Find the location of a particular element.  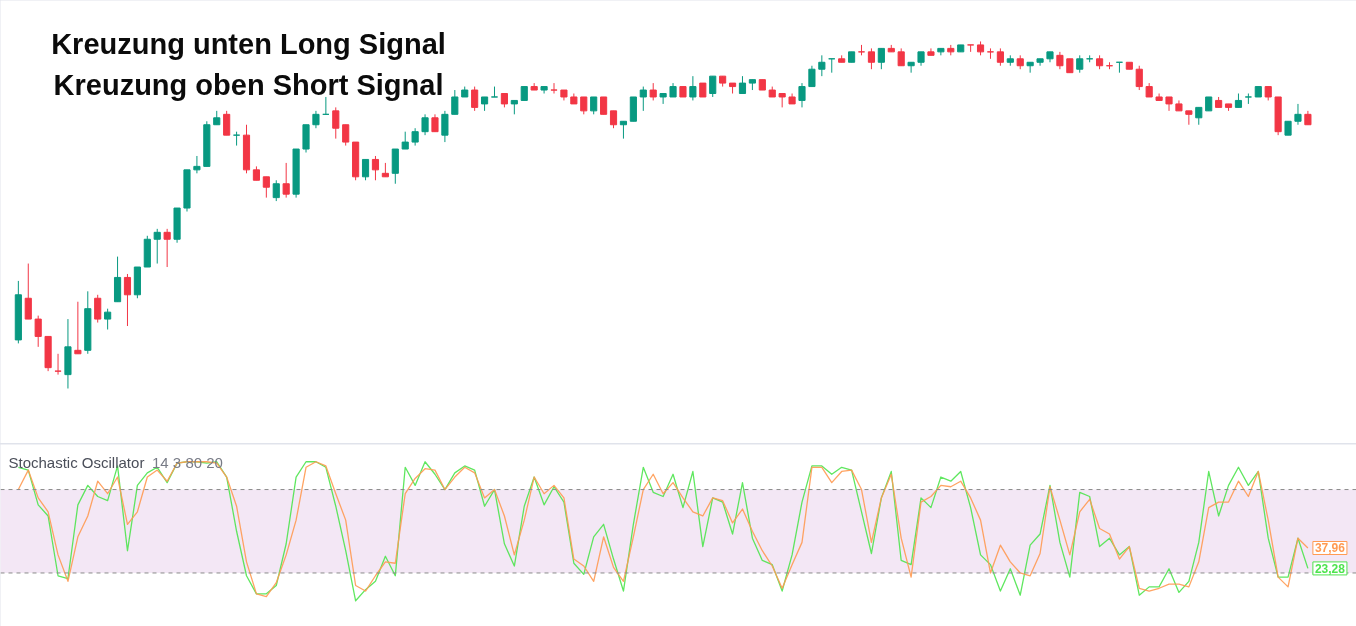

text: Kreuzung oben Short Signal is located at coordinates (248, 84).